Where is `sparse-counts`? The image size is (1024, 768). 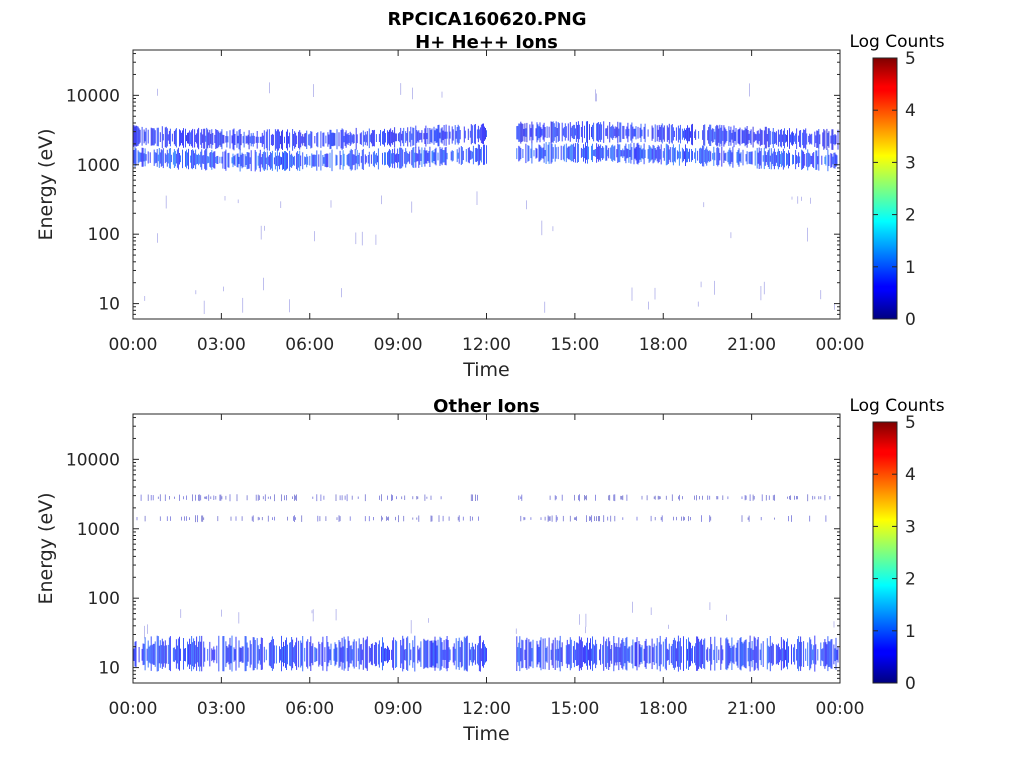
sparse-counts is located at coordinates (489, 620).